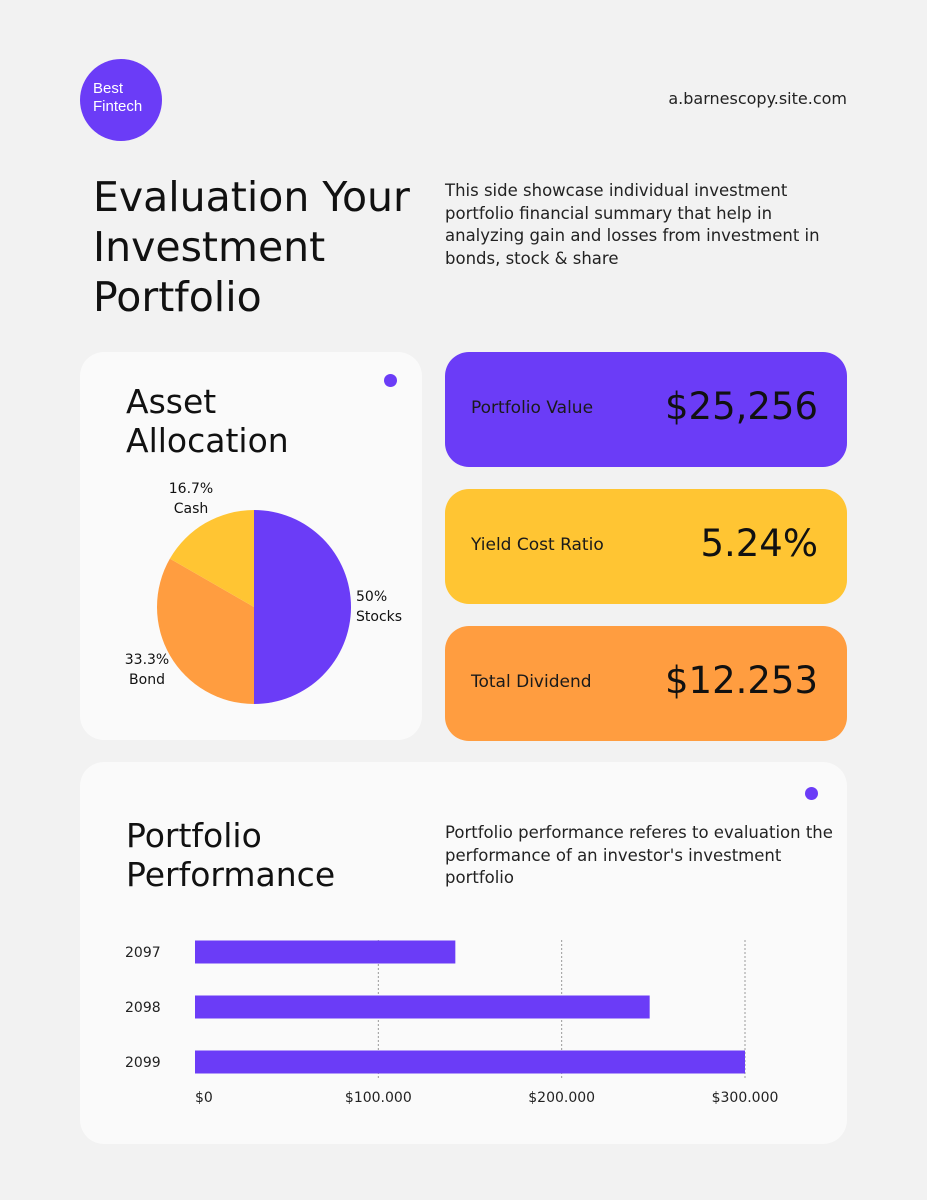 This screenshot has height=1200, width=927. Describe the element at coordinates (325, 952) in the screenshot. I see `bar-2097` at that location.